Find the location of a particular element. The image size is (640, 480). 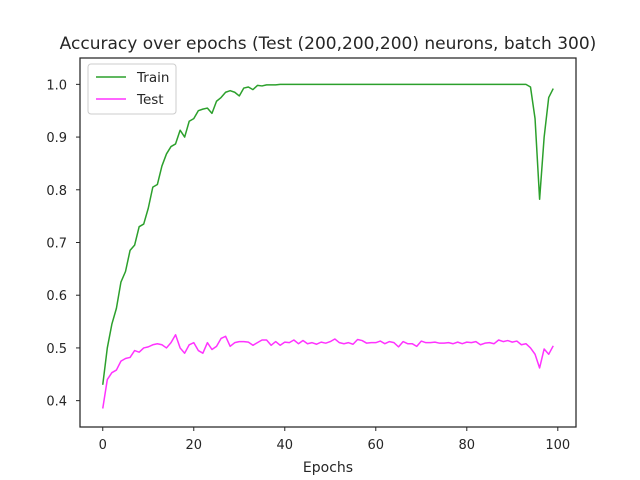

x-axis-label: Epochs is located at coordinates (328, 468).